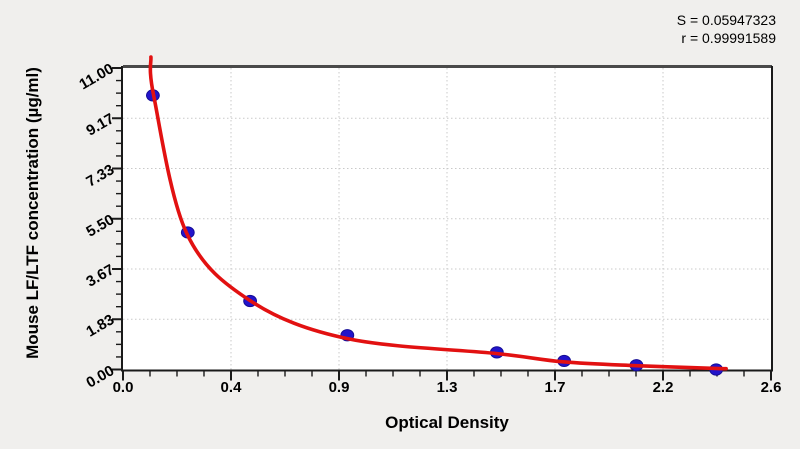 This screenshot has height=449, width=800. Describe the element at coordinates (728, 38) in the screenshot. I see `r-value-text: r = 0.99991589` at that location.